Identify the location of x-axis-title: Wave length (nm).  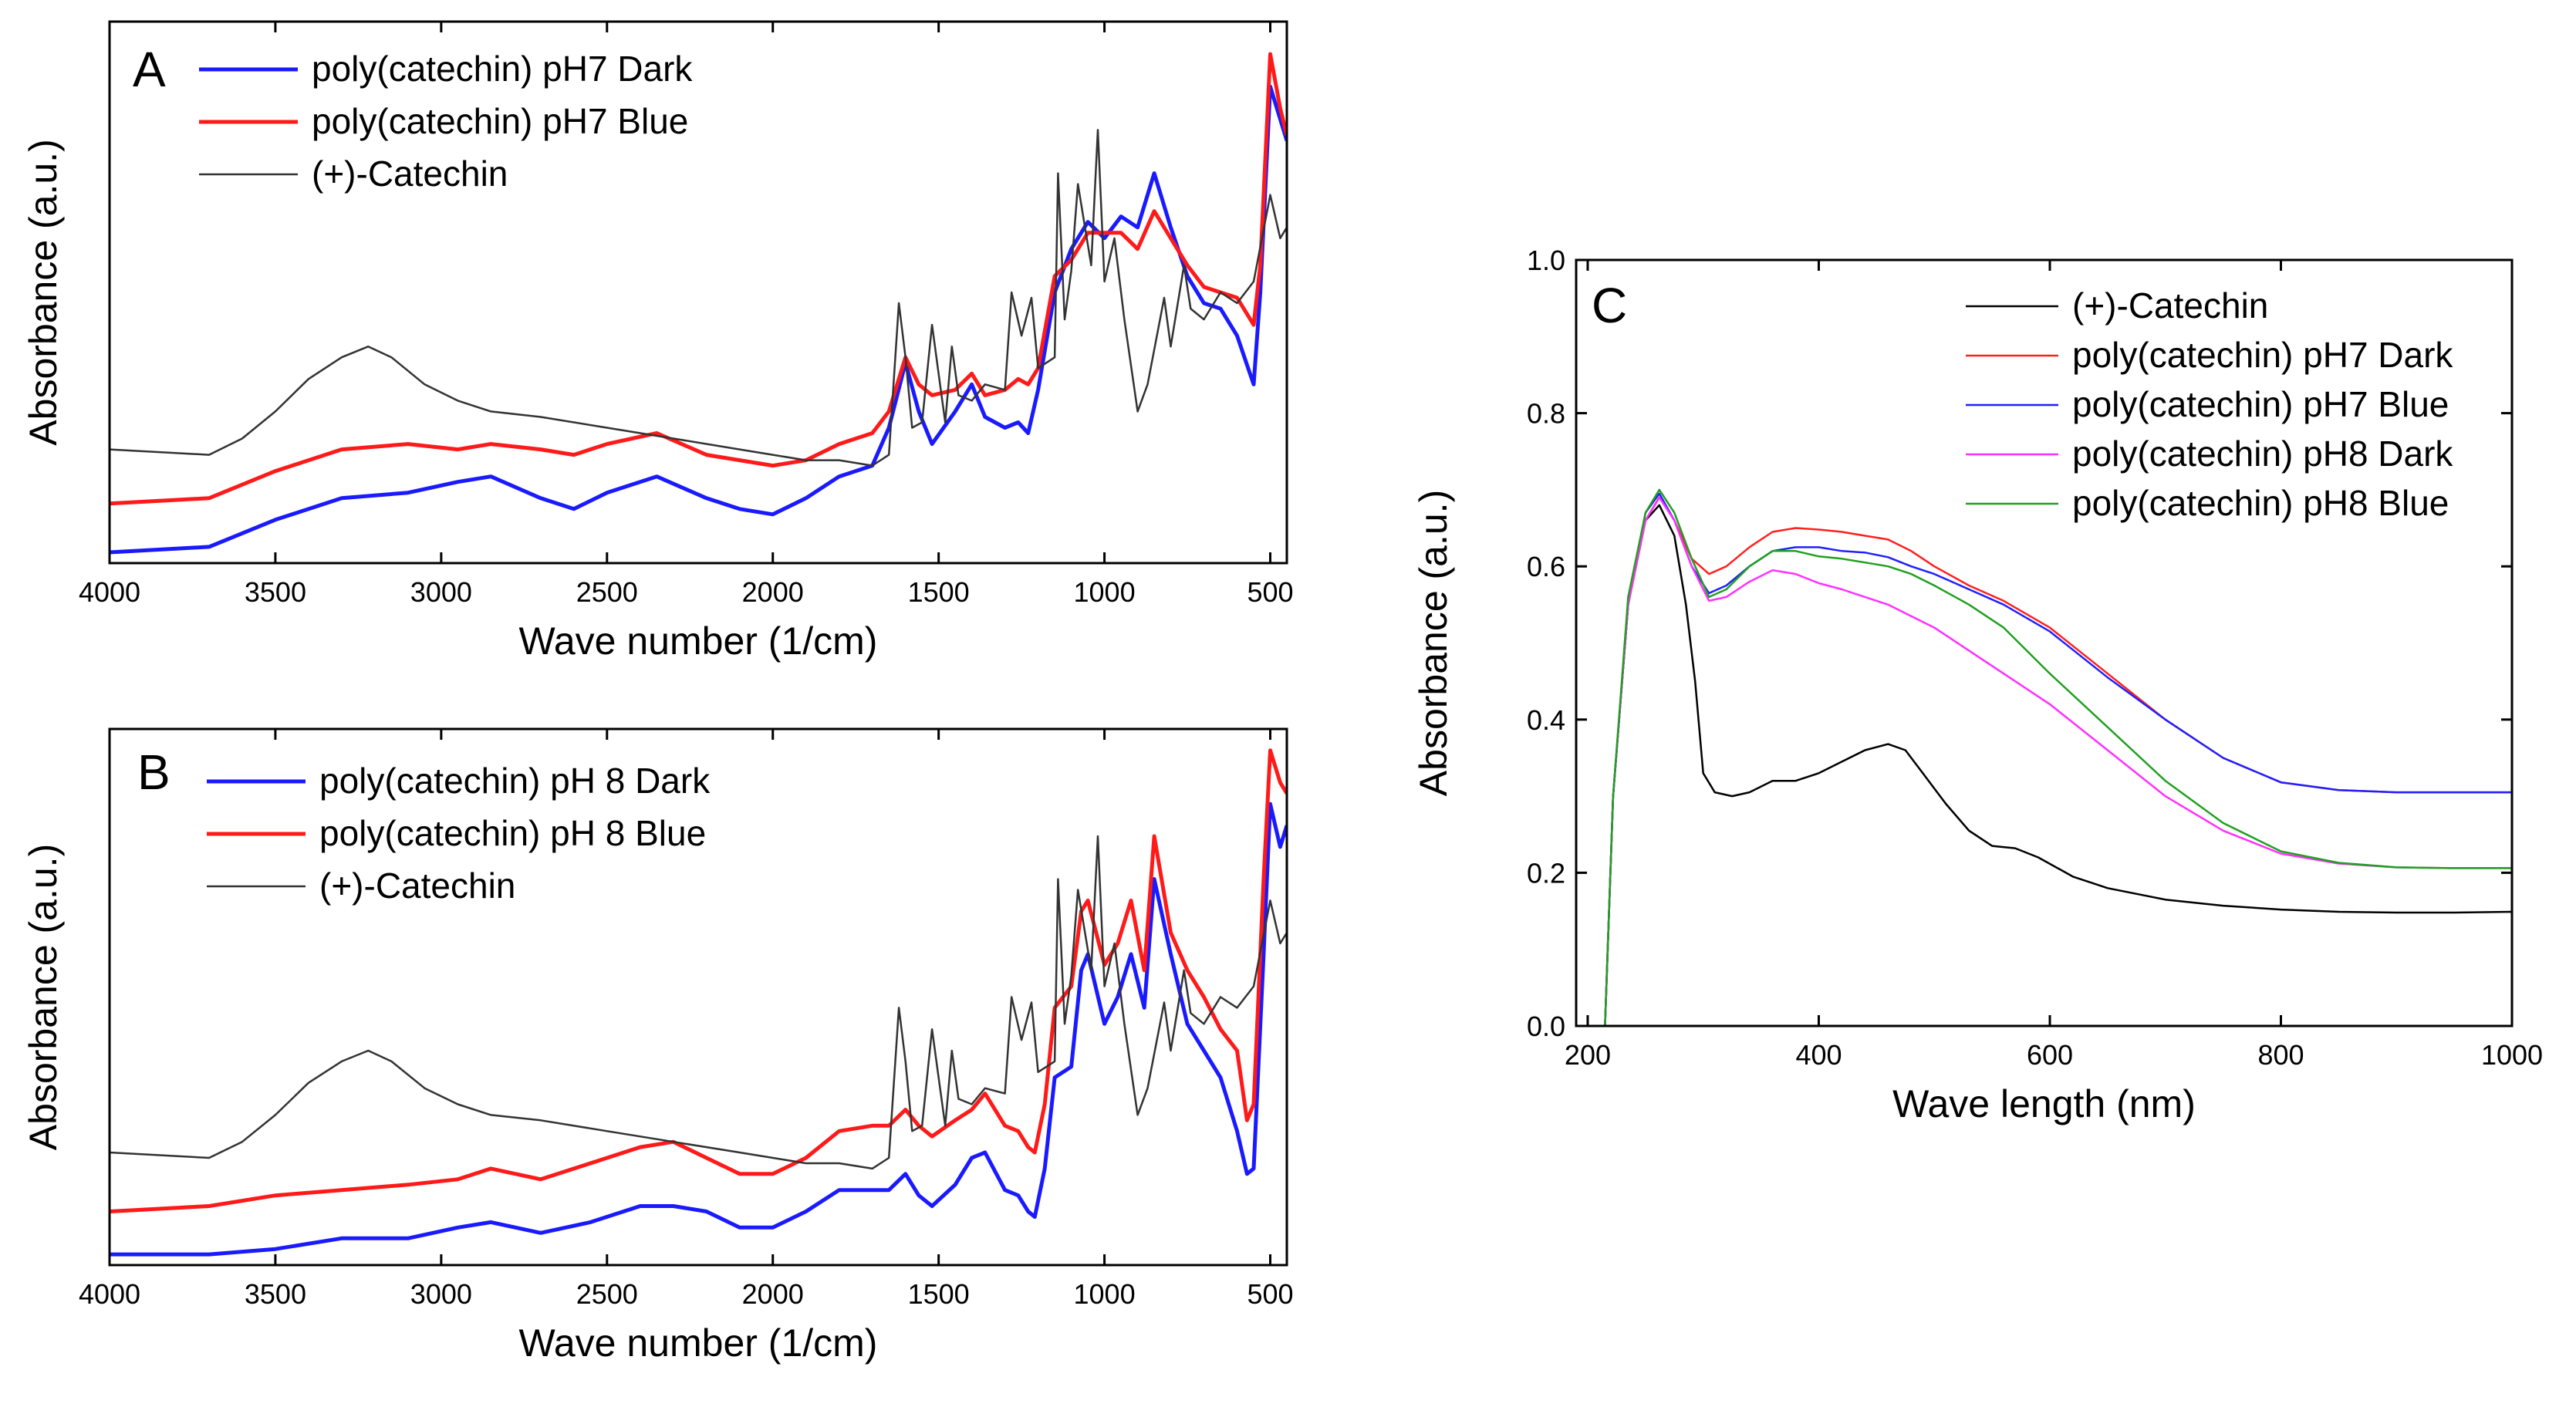
(2044, 1103).